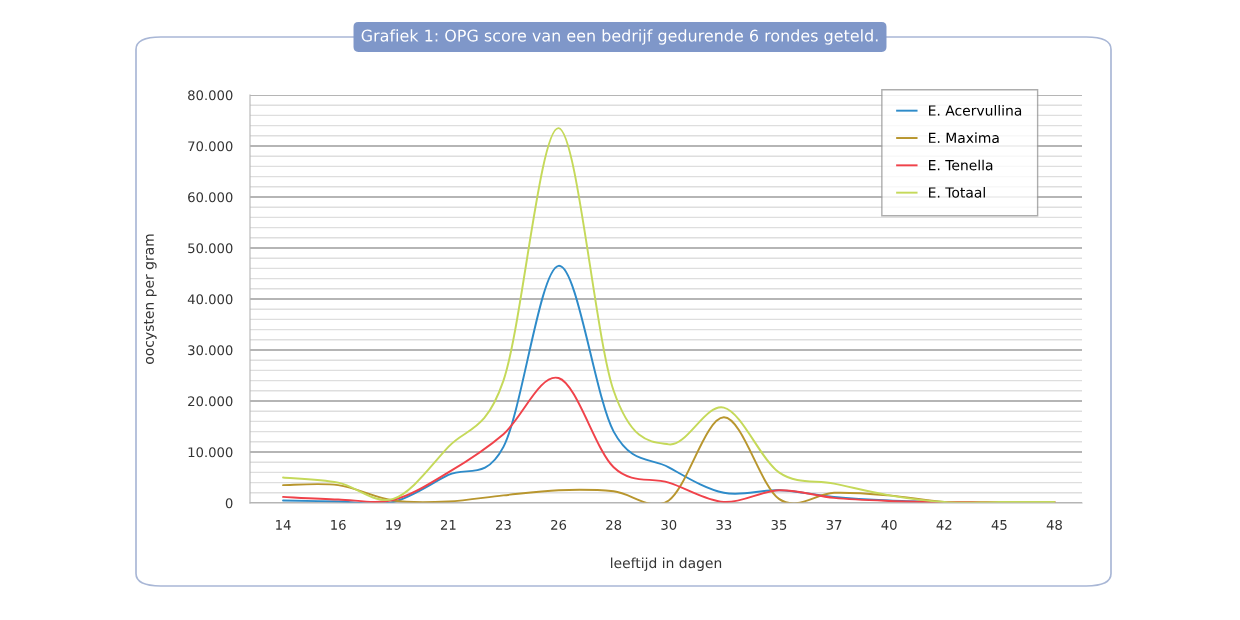 The image size is (1240, 620). What do you see at coordinates (448, 524) in the screenshot?
I see `x-tick-label: 21` at bounding box center [448, 524].